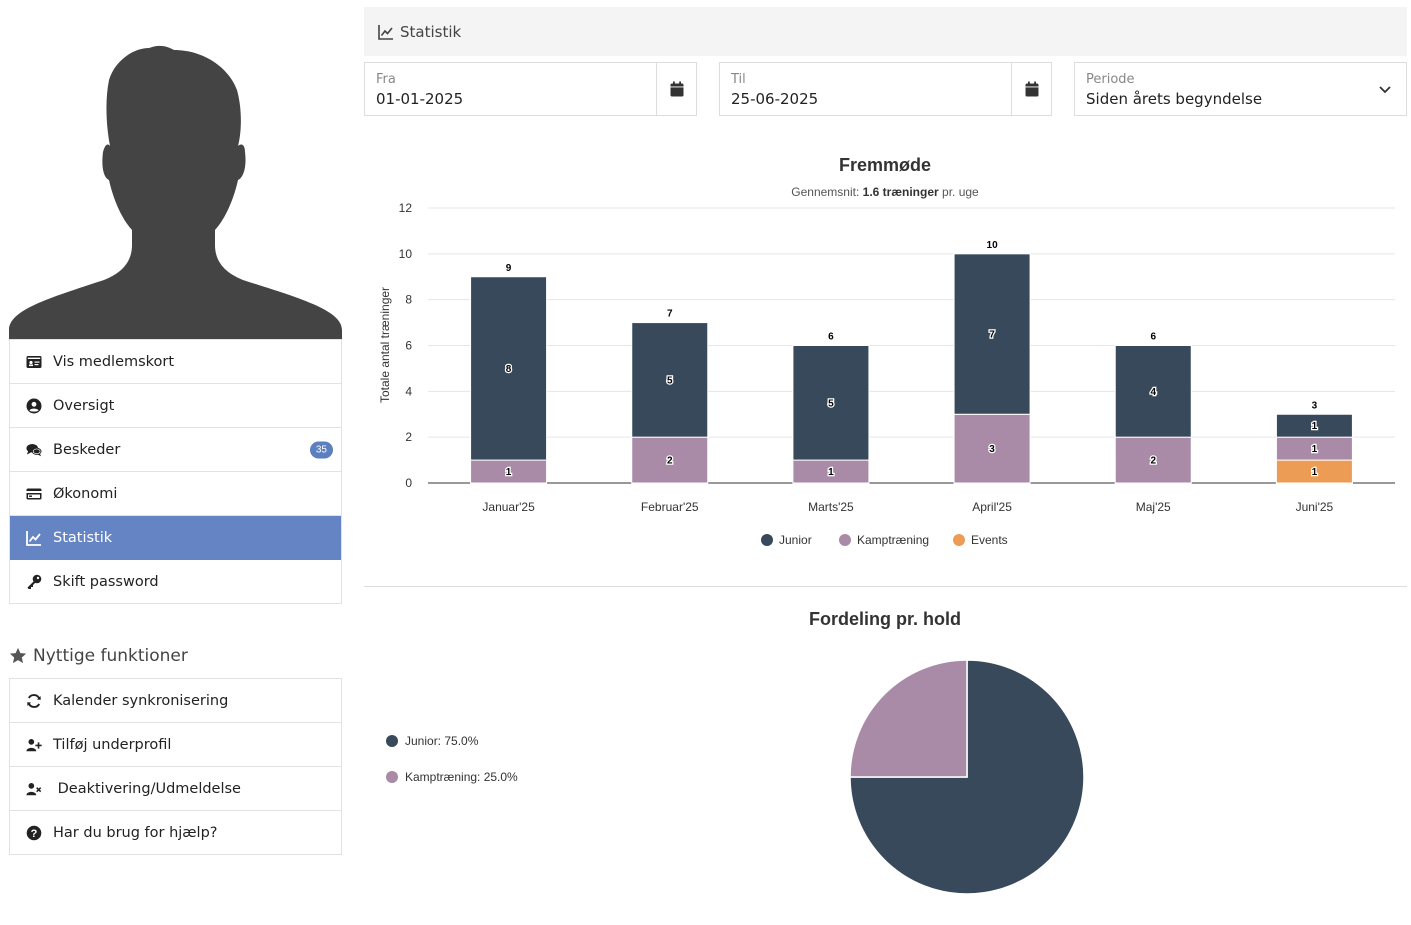  Describe the element at coordinates (885, 586) in the screenshot. I see `section-divider` at that location.